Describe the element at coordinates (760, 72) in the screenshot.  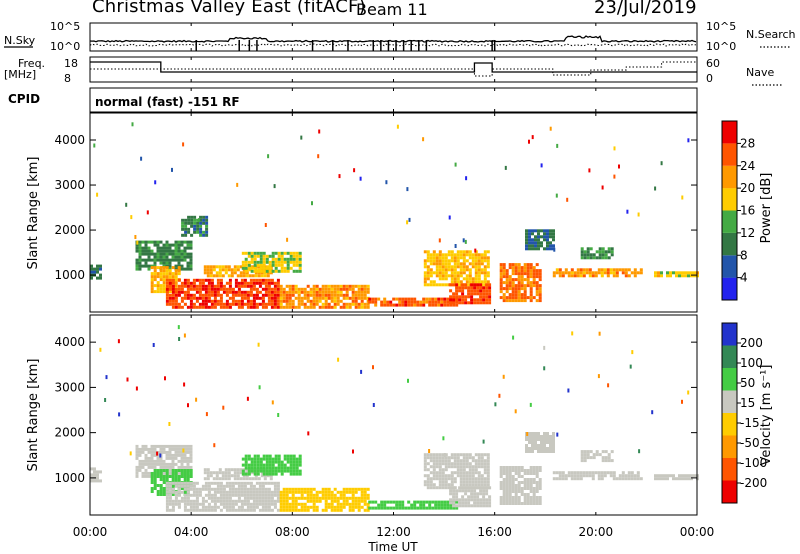
I see `nave-label: Nave` at that location.